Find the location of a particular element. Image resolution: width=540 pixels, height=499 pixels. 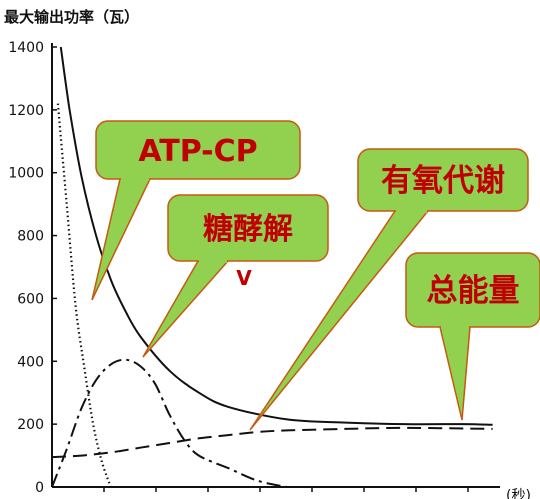

atp-cp-callout-text: ATP-CP is located at coordinates (197, 151).